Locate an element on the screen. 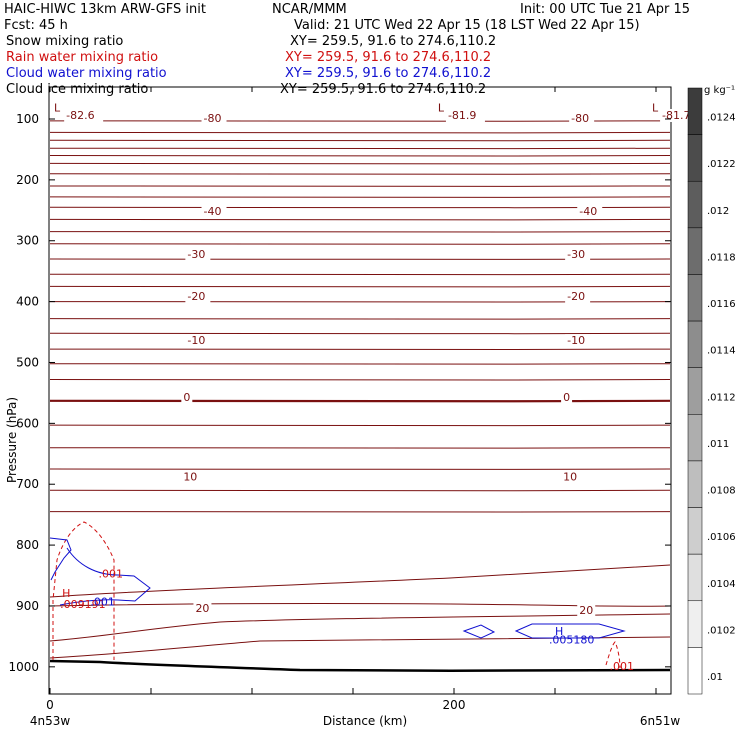  cloud-water-contours is located at coordinates (337, 588).